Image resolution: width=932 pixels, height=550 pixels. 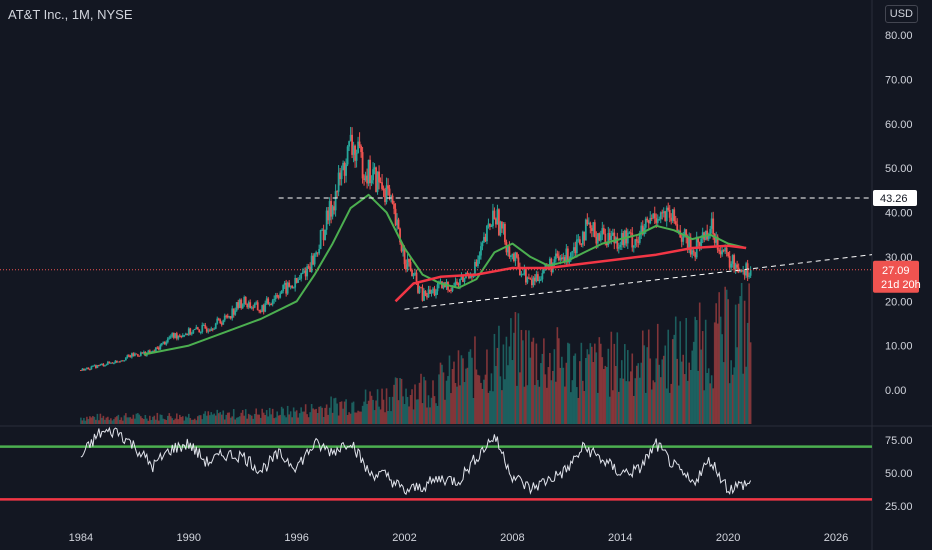 What do you see at coordinates (901, 14) in the screenshot?
I see `currency-button: USD` at bounding box center [901, 14].